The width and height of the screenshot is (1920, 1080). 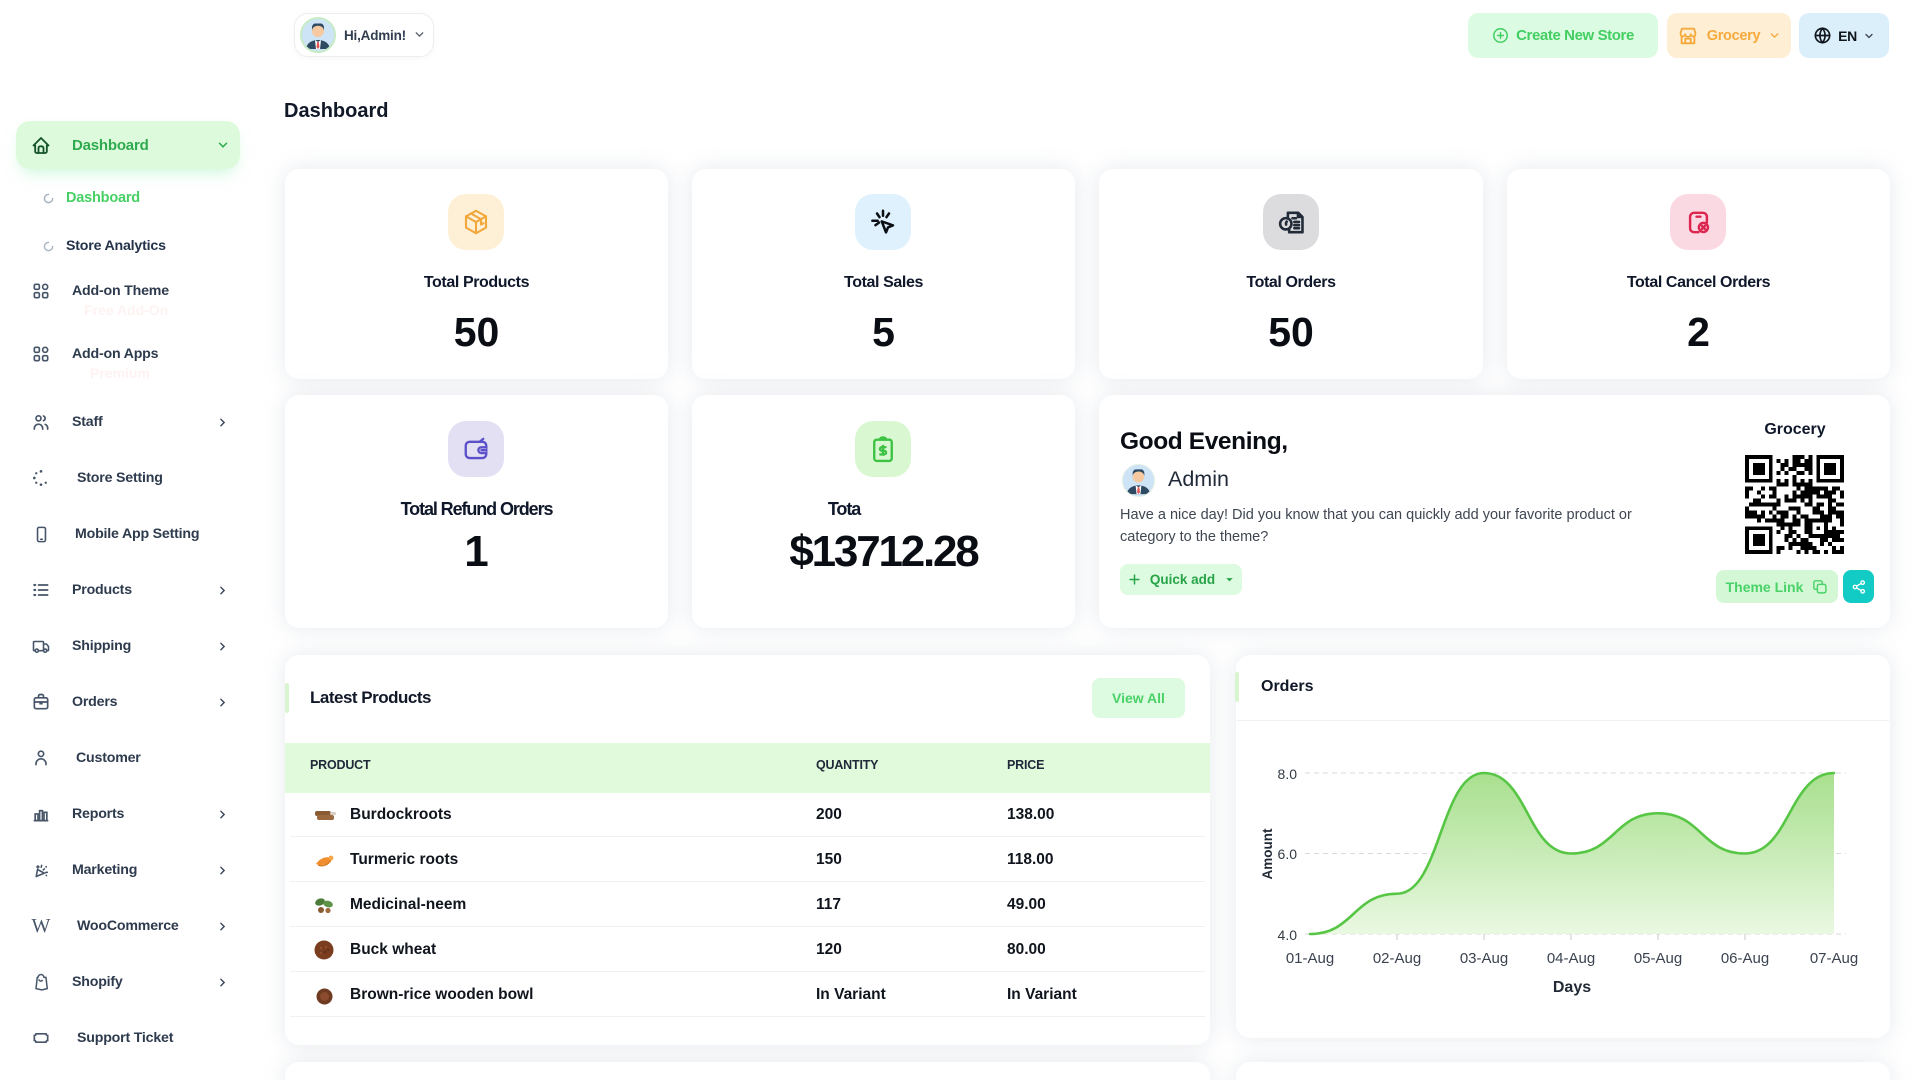 What do you see at coordinates (1397, 958) in the screenshot?
I see `svg-text: 02-Aug` at bounding box center [1397, 958].